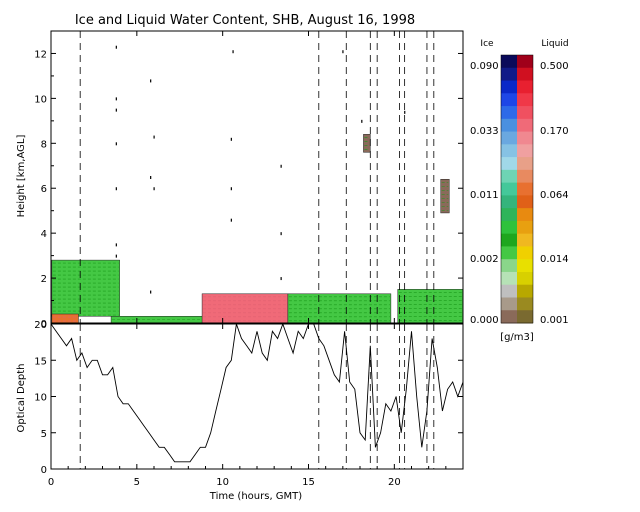  What do you see at coordinates (484, 66) in the screenshot?
I see `legend-ice-tick-label: 0.090` at bounding box center [484, 66].